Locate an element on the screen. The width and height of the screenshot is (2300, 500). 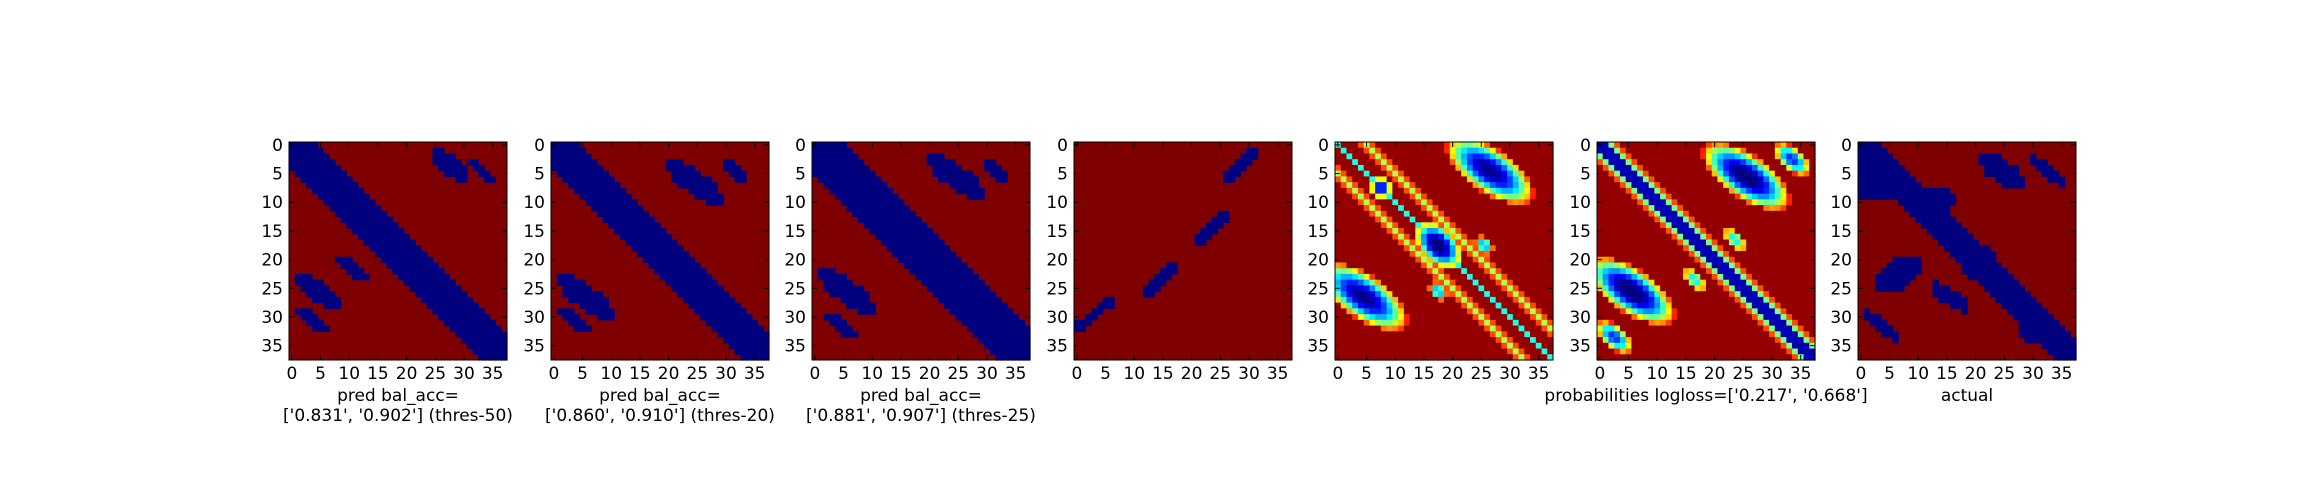
x-tick-label: 10 is located at coordinates (1395, 374).